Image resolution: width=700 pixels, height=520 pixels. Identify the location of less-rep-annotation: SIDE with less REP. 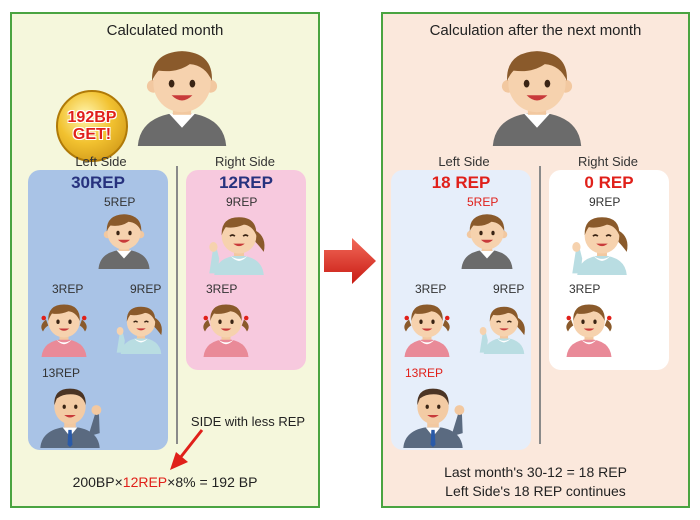
(248, 421).